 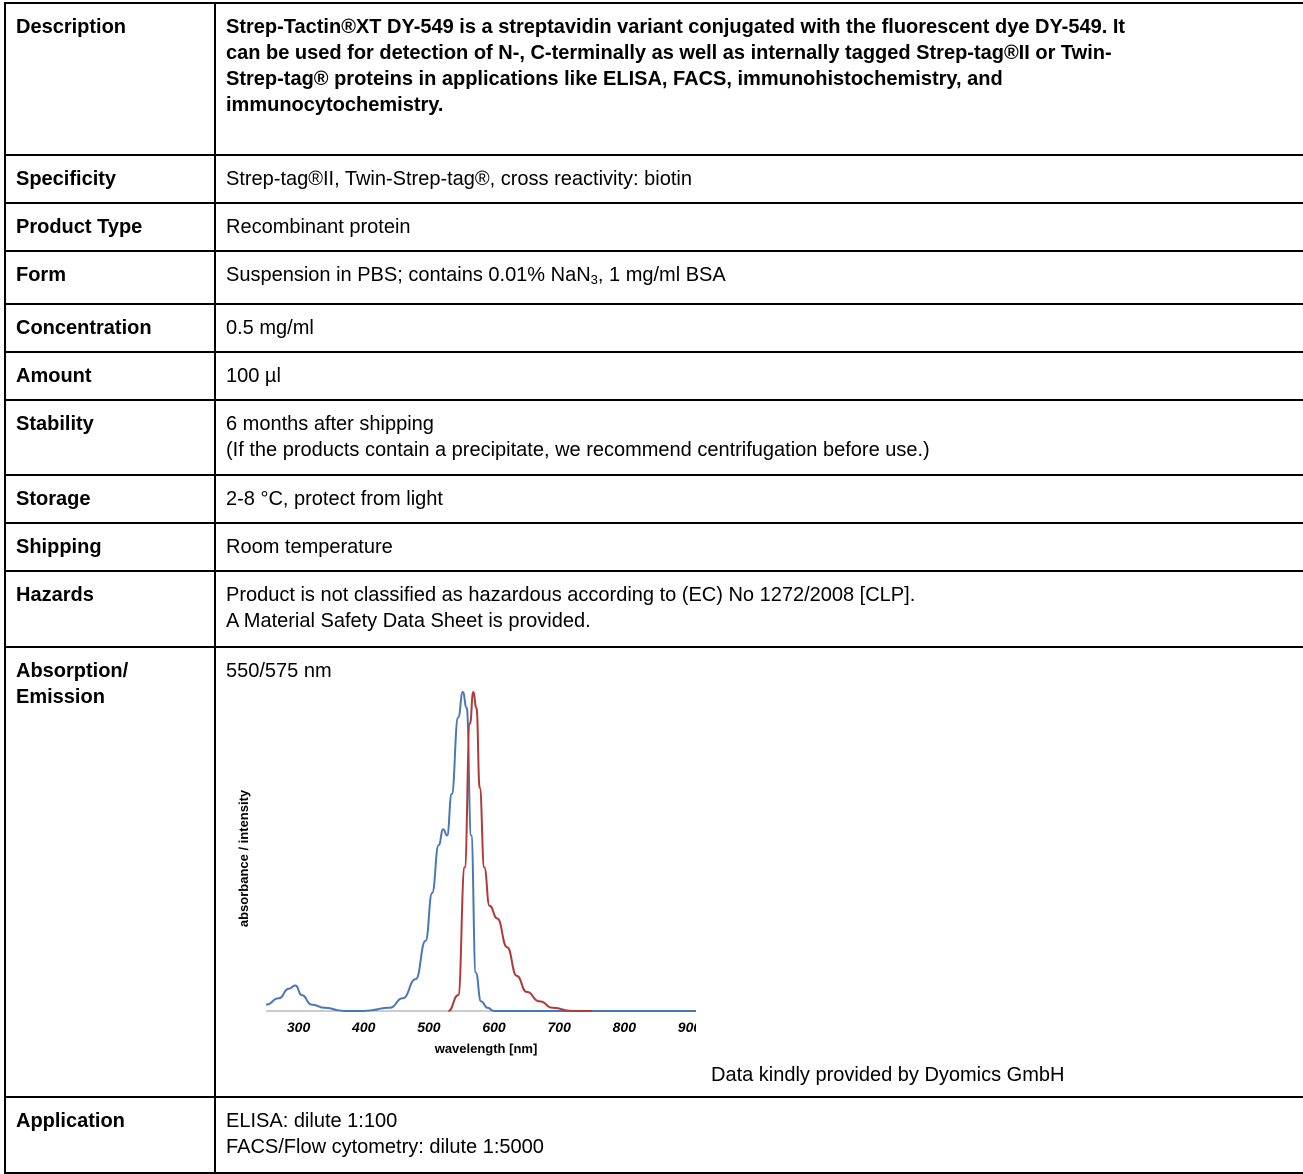 I want to click on row-label-product-type: Product Type, so click(x=110, y=227).